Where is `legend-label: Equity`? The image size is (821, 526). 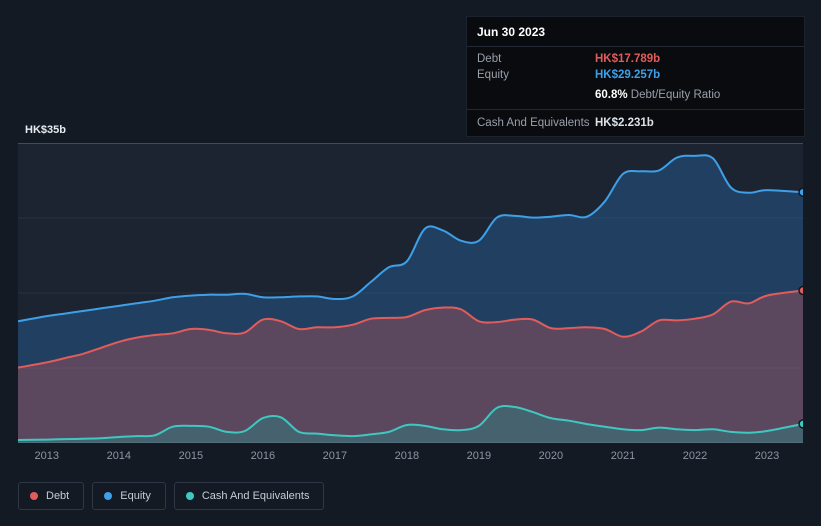 legend-label: Equity is located at coordinates (135, 496).